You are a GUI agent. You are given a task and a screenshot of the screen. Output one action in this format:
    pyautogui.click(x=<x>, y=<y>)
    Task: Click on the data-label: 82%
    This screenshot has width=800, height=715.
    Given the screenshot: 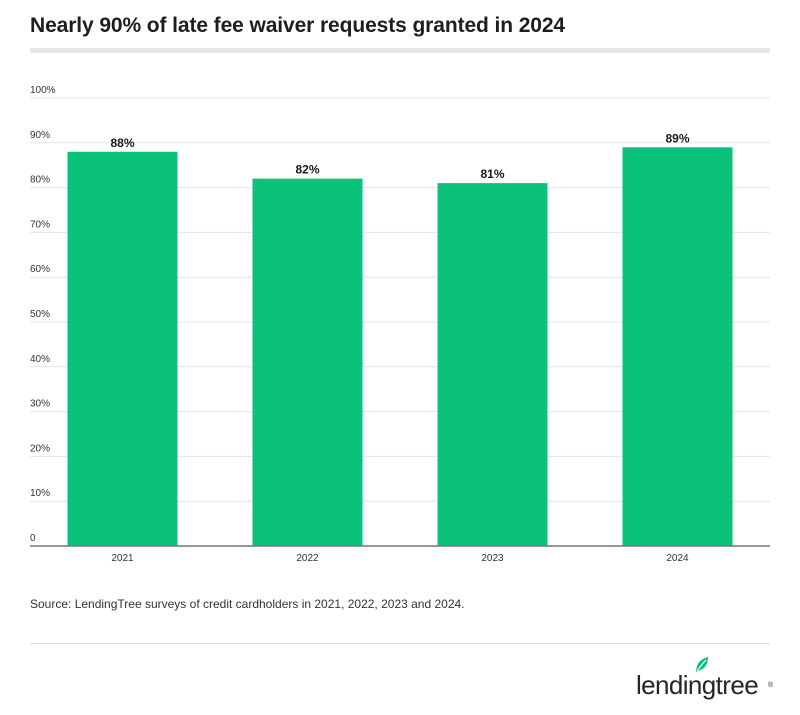 What is the action you would take?
    pyautogui.click(x=307, y=170)
    